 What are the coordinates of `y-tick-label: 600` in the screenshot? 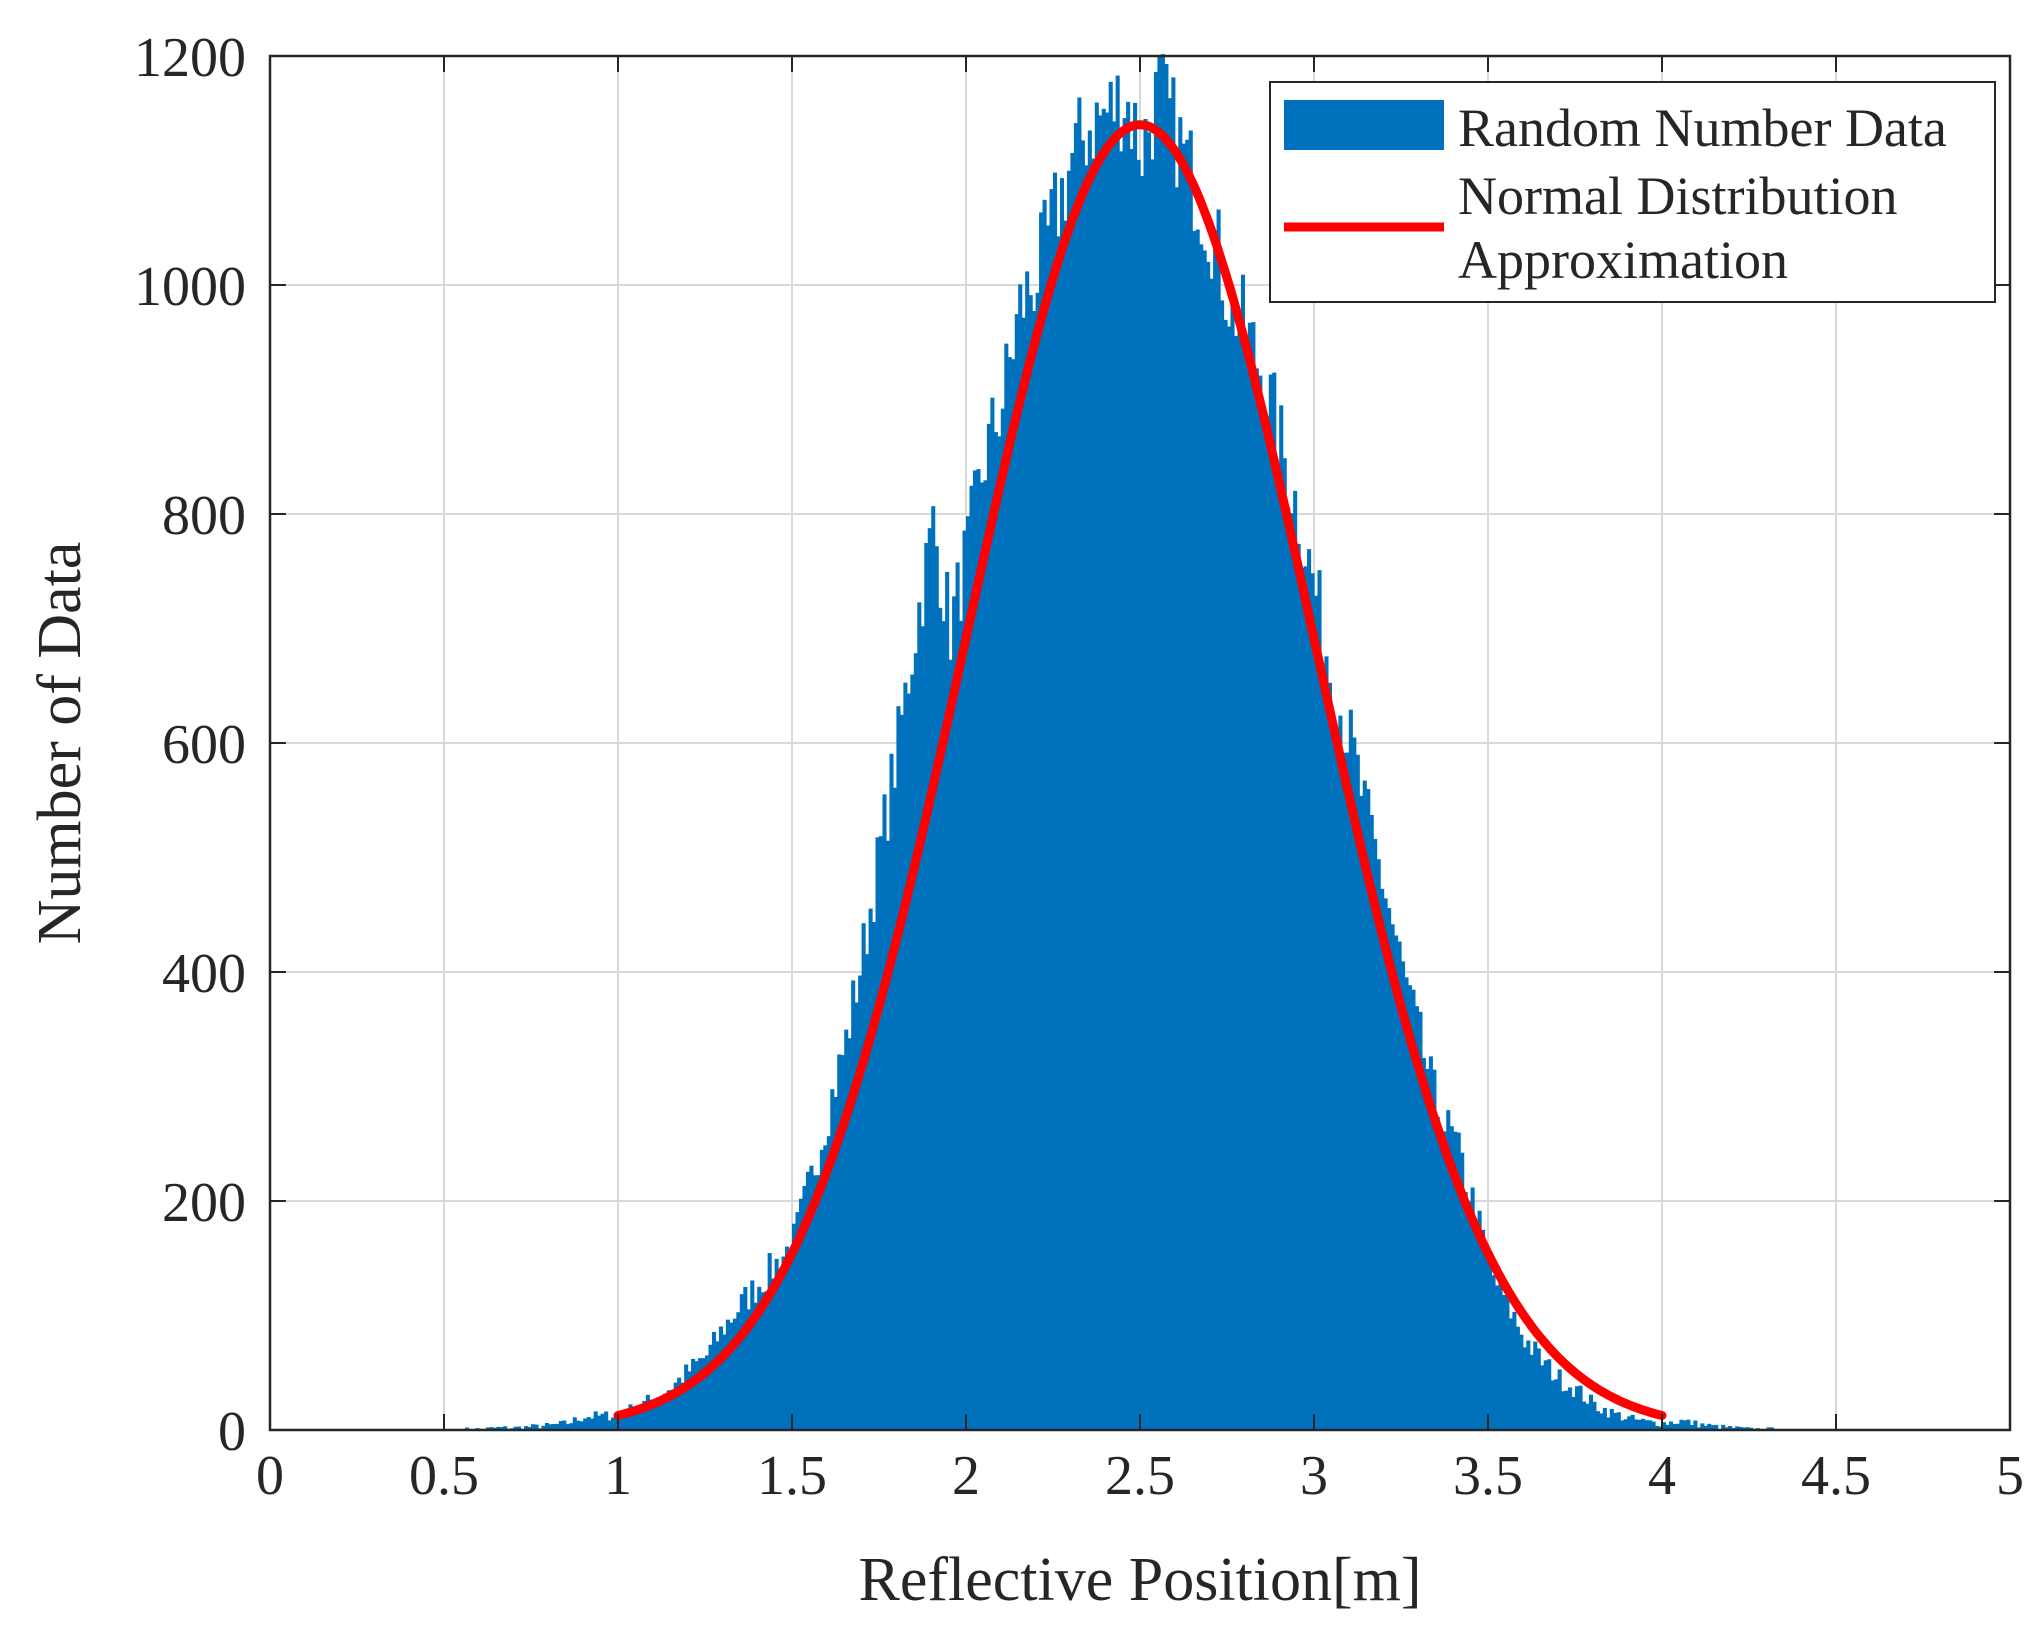 It's located at (204, 745).